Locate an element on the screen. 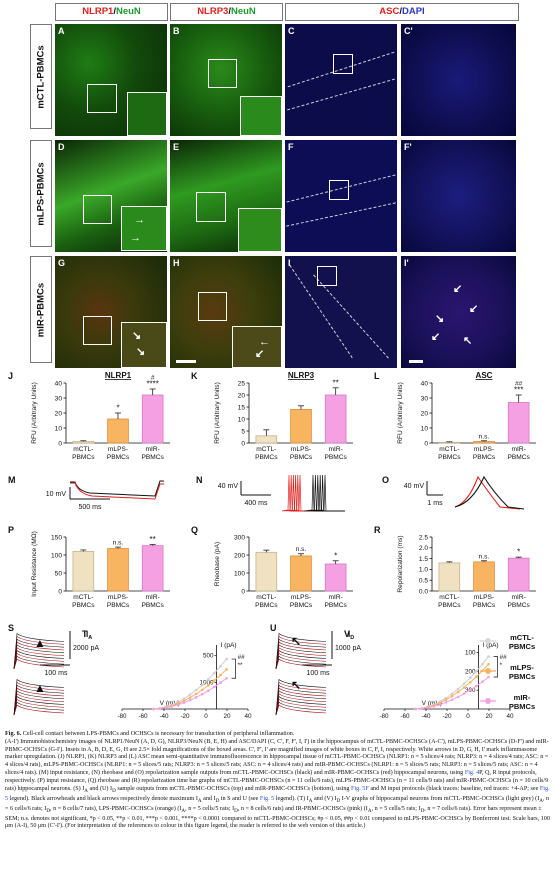  header-nlrp3: NLRP3 is located at coordinates (213, 11).